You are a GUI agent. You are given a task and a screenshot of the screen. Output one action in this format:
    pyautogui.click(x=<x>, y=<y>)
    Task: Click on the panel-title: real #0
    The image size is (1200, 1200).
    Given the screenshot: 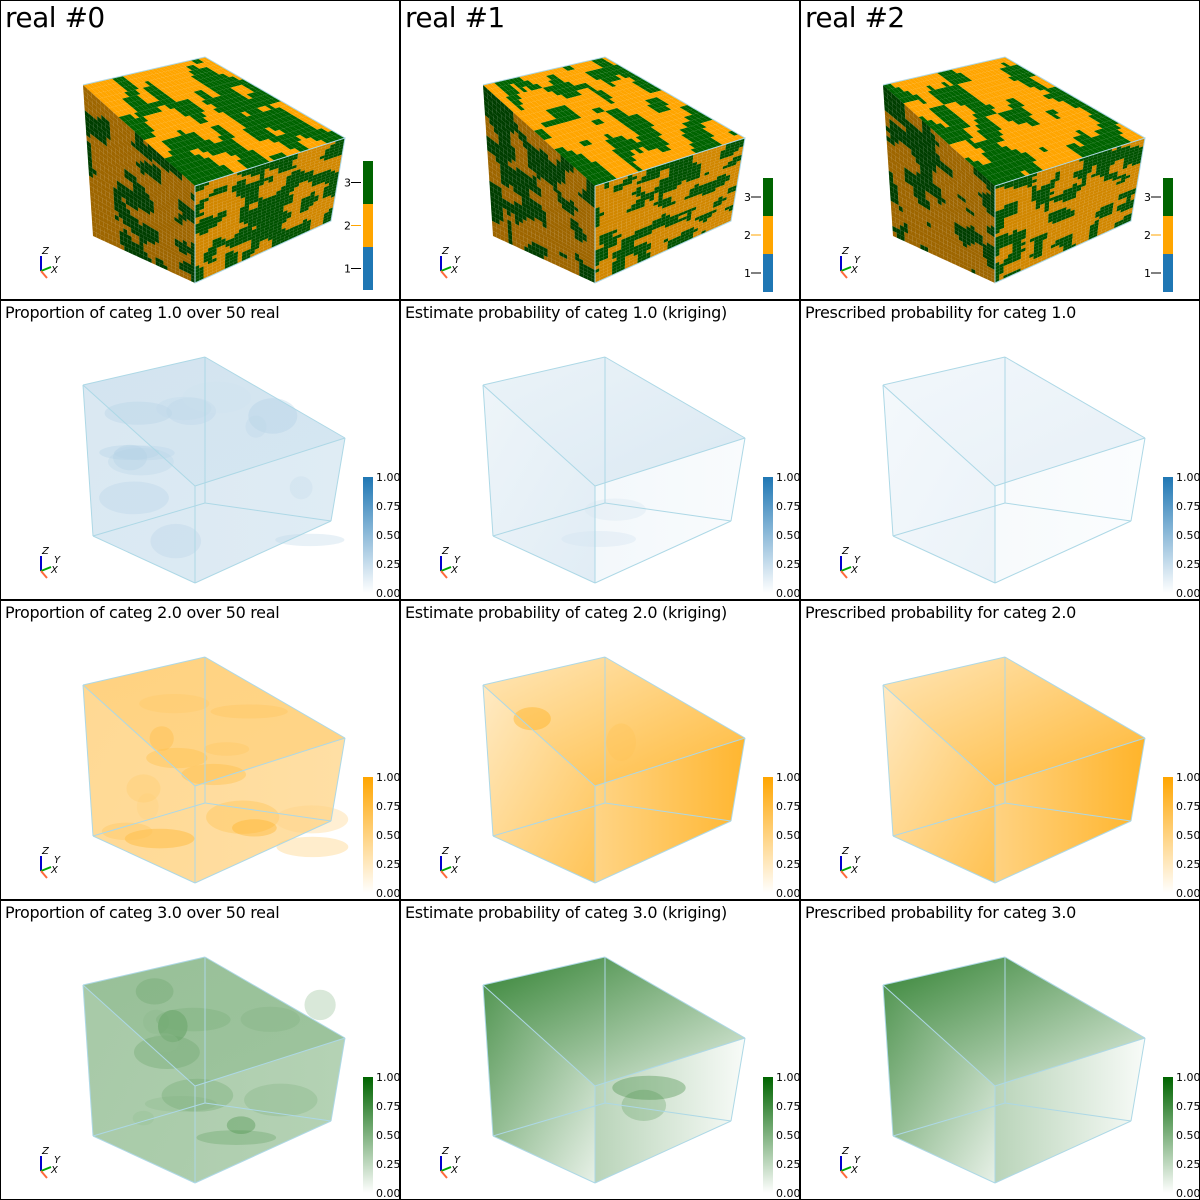 What is the action you would take?
    pyautogui.click(x=55, y=17)
    